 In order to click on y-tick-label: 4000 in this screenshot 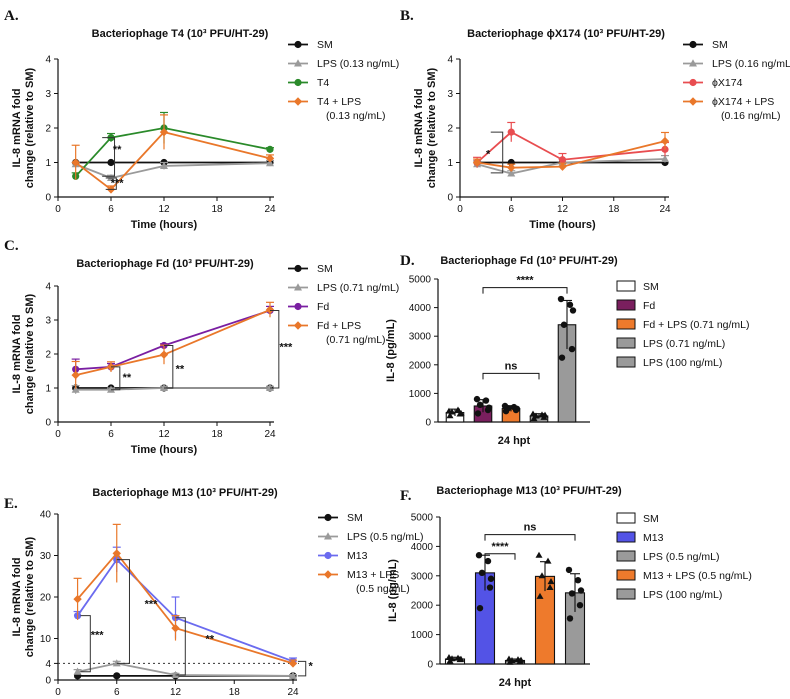, I will do `click(422, 547)`.